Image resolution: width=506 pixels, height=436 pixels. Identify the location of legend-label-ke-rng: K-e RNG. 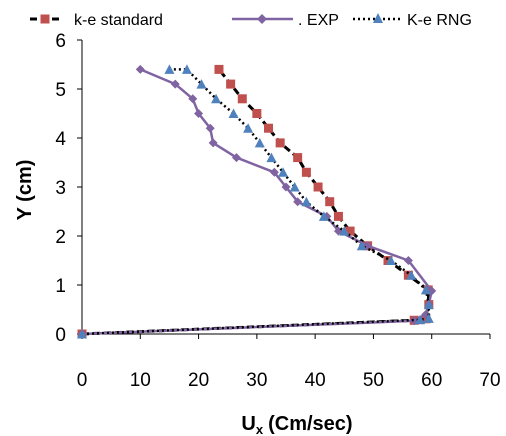
(439, 20).